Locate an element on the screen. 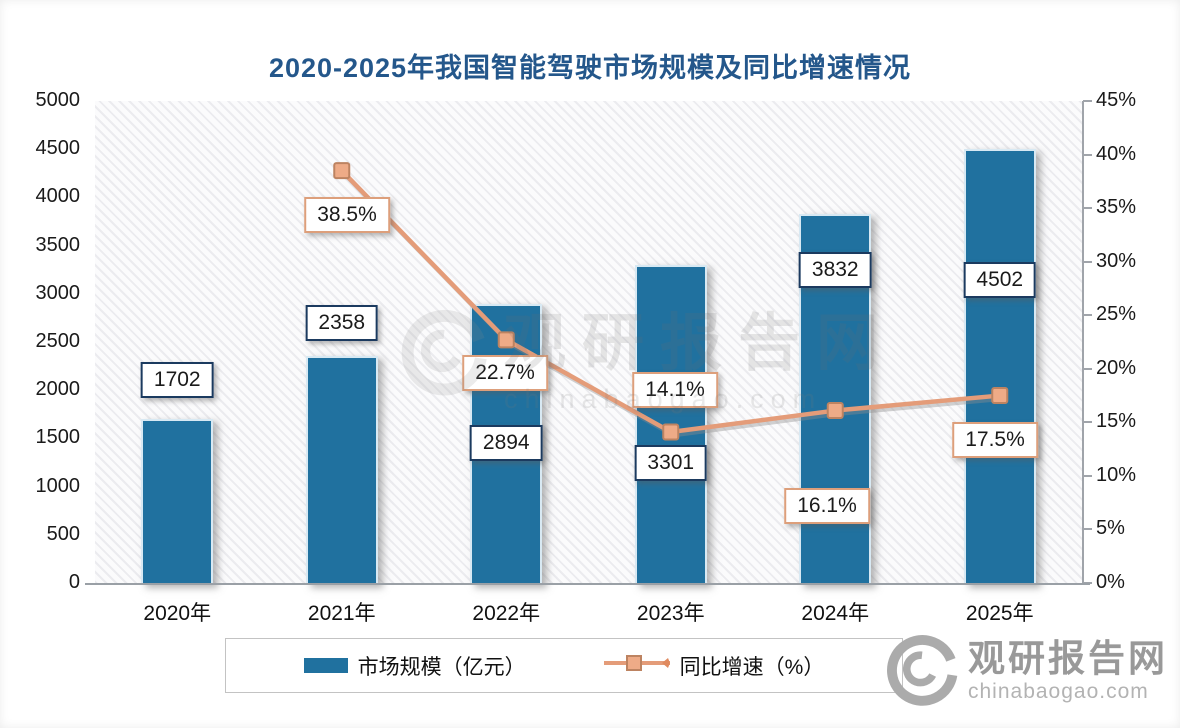 Image resolution: width=1180 pixels, height=728 pixels. right-axis-tick-label: 35% is located at coordinates (1116, 207).